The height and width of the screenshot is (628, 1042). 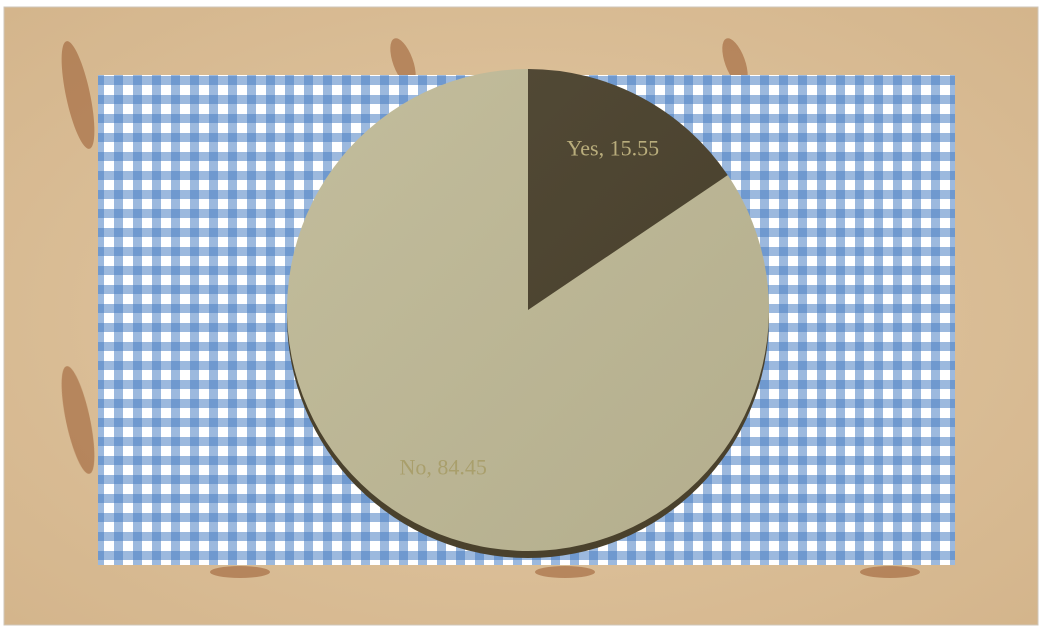 What do you see at coordinates (442, 467) in the screenshot?
I see `data-label: No, 84.45` at bounding box center [442, 467].